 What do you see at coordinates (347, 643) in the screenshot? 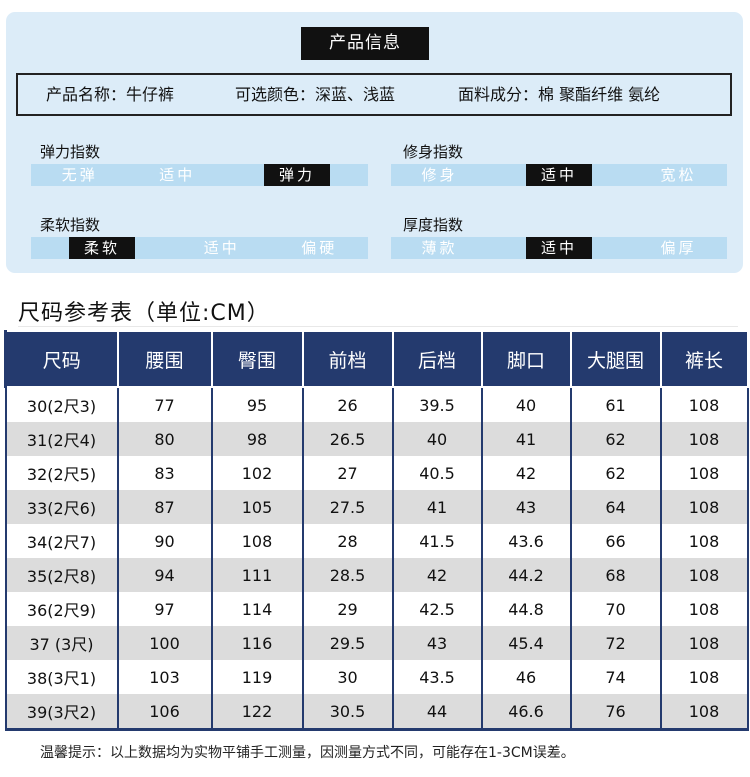
I see `table-cell: 29.5` at bounding box center [347, 643].